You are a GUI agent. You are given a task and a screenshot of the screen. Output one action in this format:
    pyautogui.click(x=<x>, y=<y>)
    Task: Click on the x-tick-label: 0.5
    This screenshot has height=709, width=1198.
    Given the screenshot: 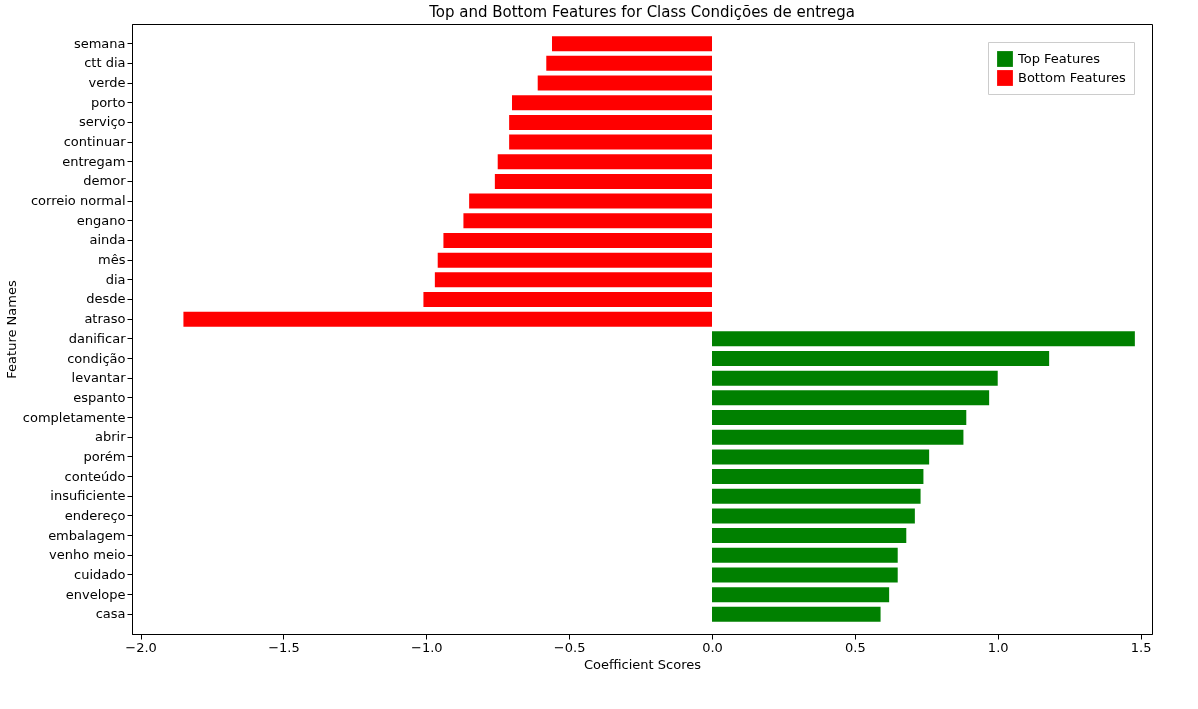 What is the action you would take?
    pyautogui.click(x=855, y=647)
    